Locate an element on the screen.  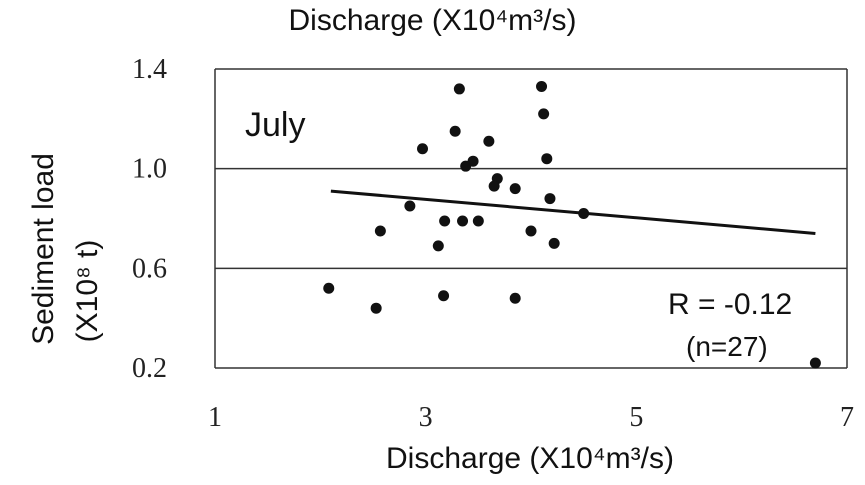
sample-size-label: (n=27) is located at coordinates (727, 346).